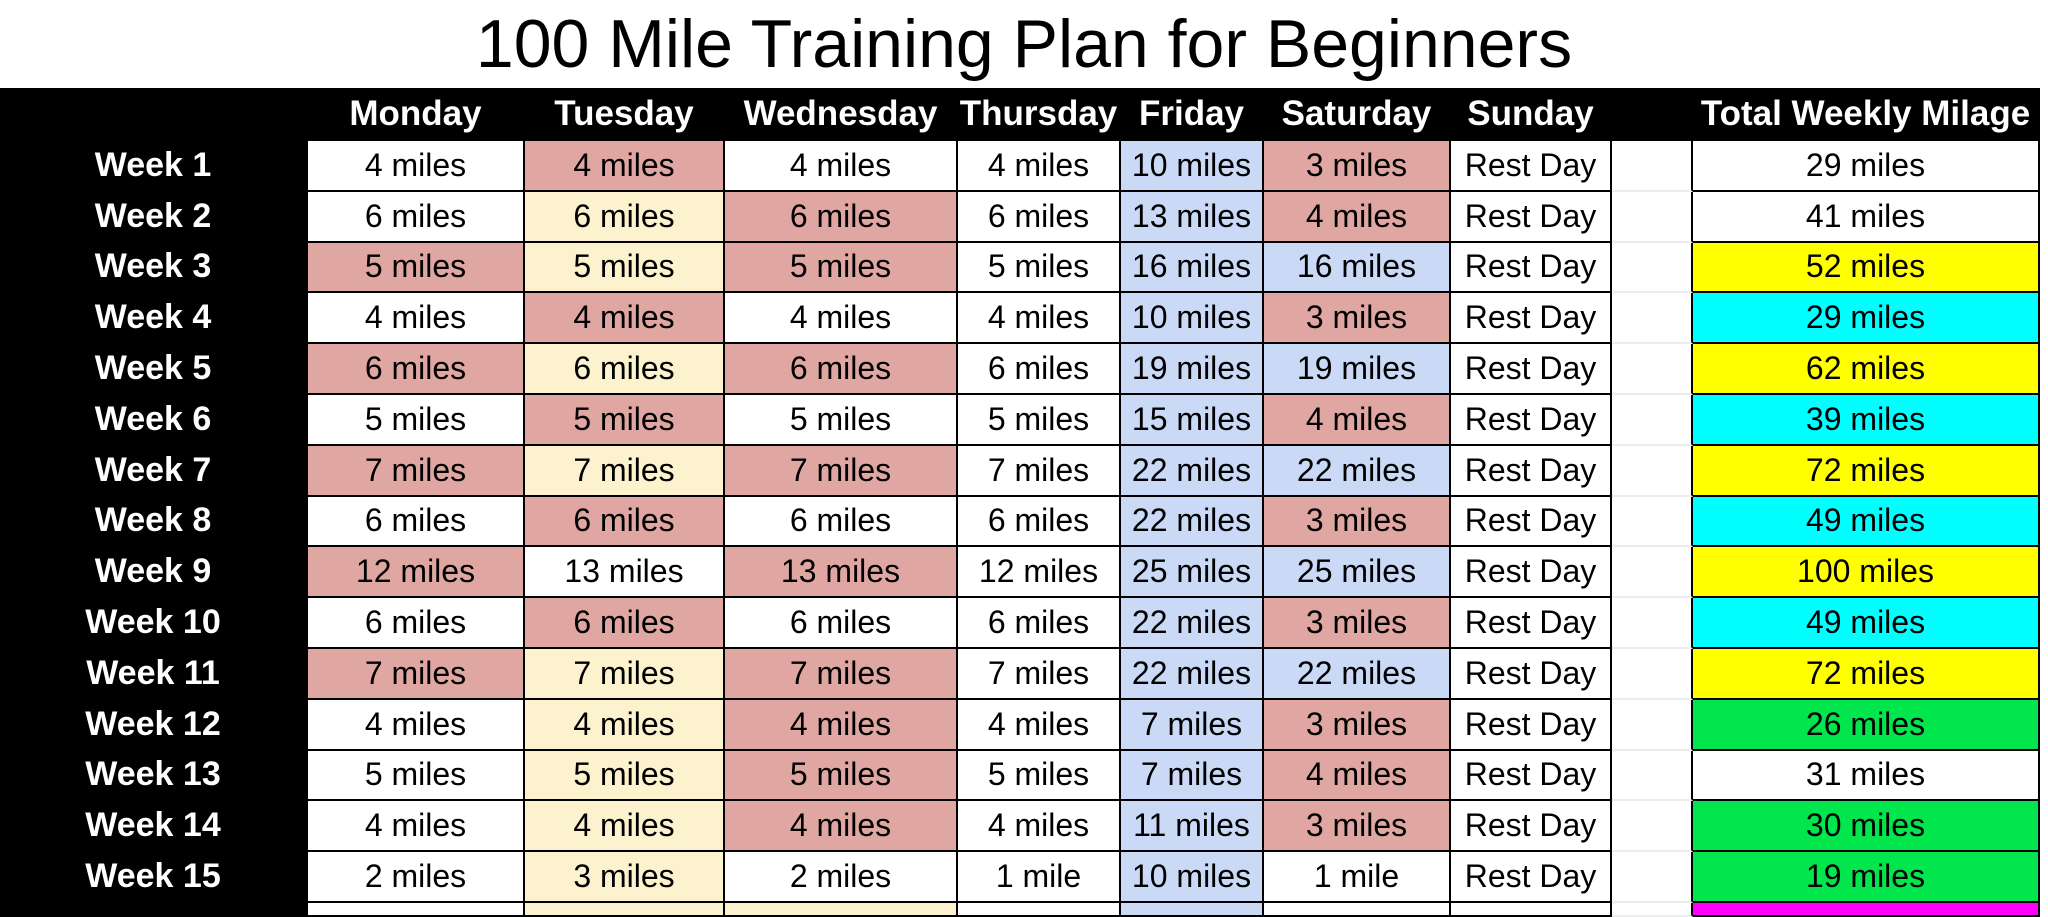 The height and width of the screenshot is (917, 2048). Describe the element at coordinates (416, 725) in the screenshot. I see `cell-week12-monday: 4 miles` at that location.